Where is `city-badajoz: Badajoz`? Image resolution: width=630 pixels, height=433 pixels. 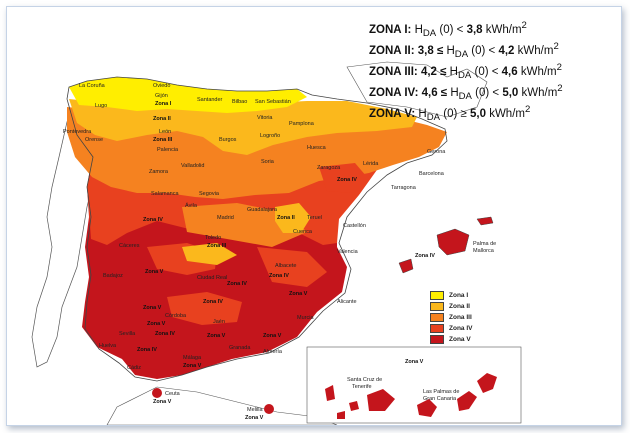
city-badajoz: Badajoz is located at coordinates (113, 276).